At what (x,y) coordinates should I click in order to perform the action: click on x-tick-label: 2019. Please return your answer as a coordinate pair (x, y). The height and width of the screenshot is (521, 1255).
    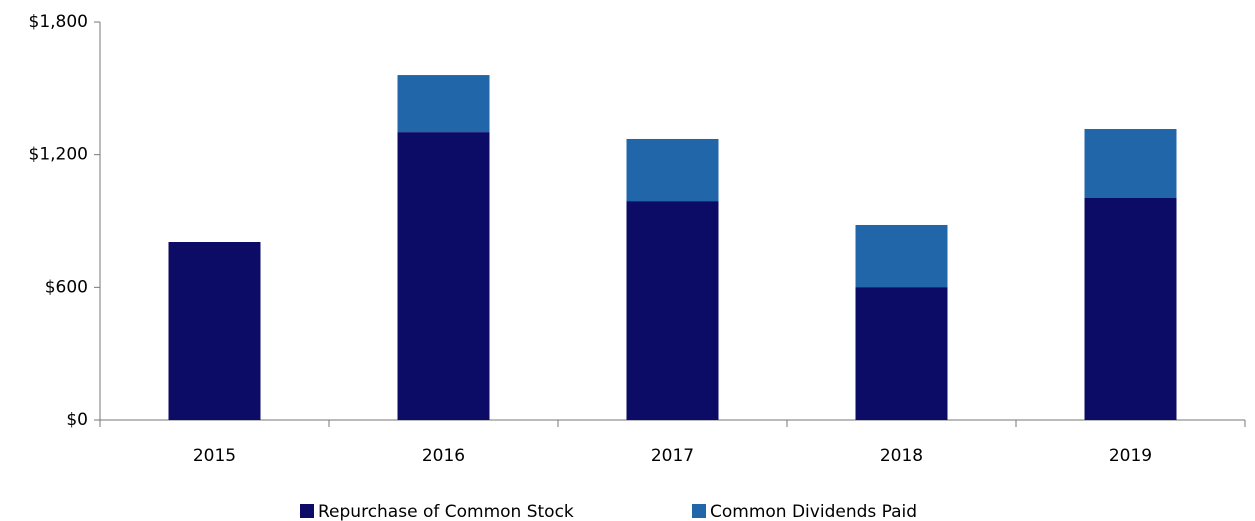
    Looking at the image, I should click on (1130, 456).